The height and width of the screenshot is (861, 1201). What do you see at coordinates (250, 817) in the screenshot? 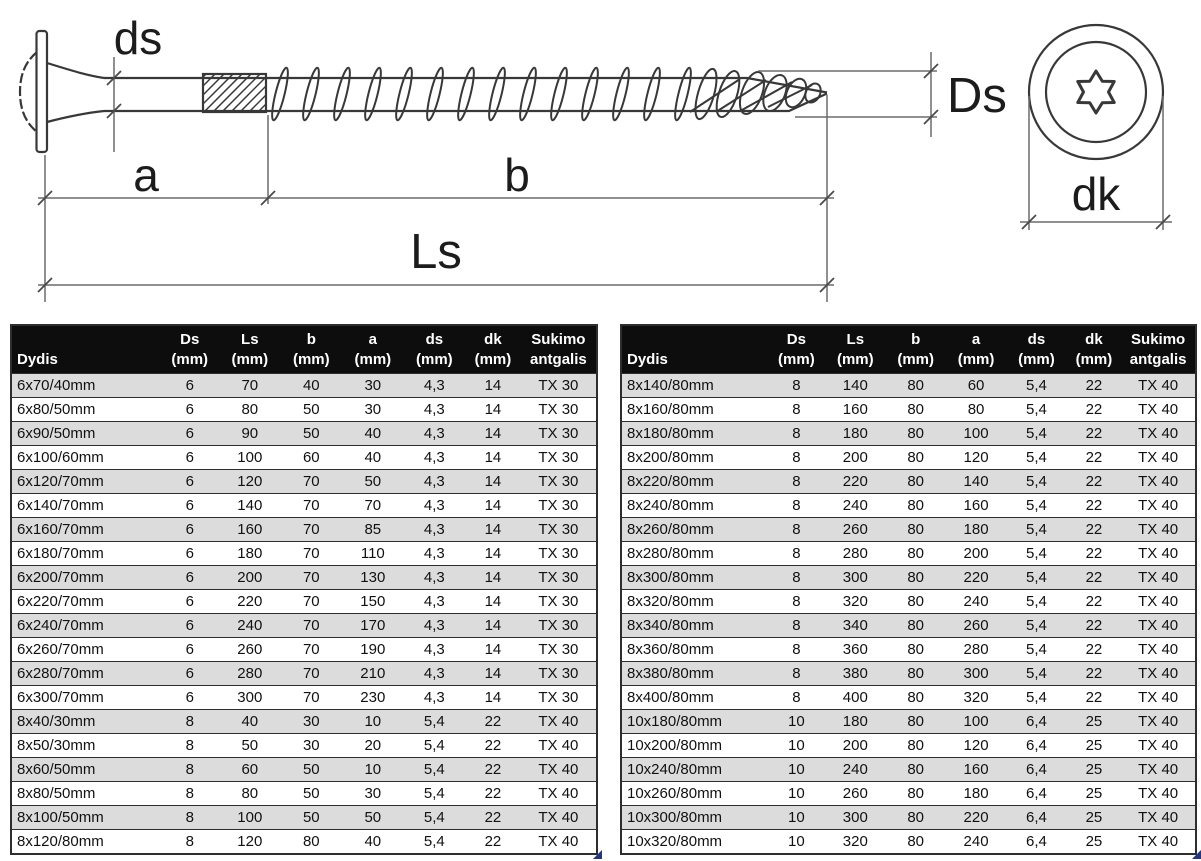
I see `value-cell: 100` at bounding box center [250, 817].